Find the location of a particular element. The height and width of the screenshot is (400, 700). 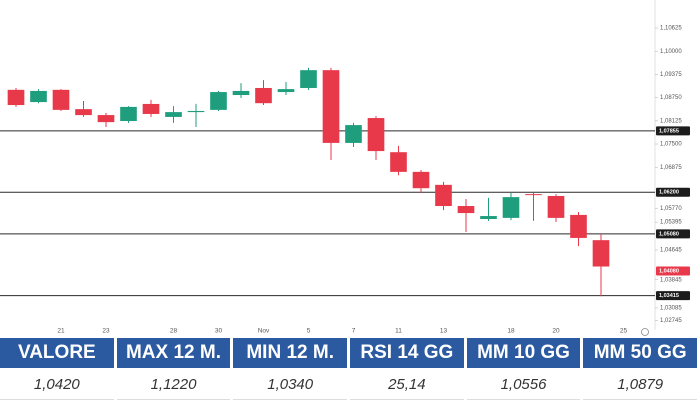

column-header: MM 10 GG is located at coordinates (523, 353).